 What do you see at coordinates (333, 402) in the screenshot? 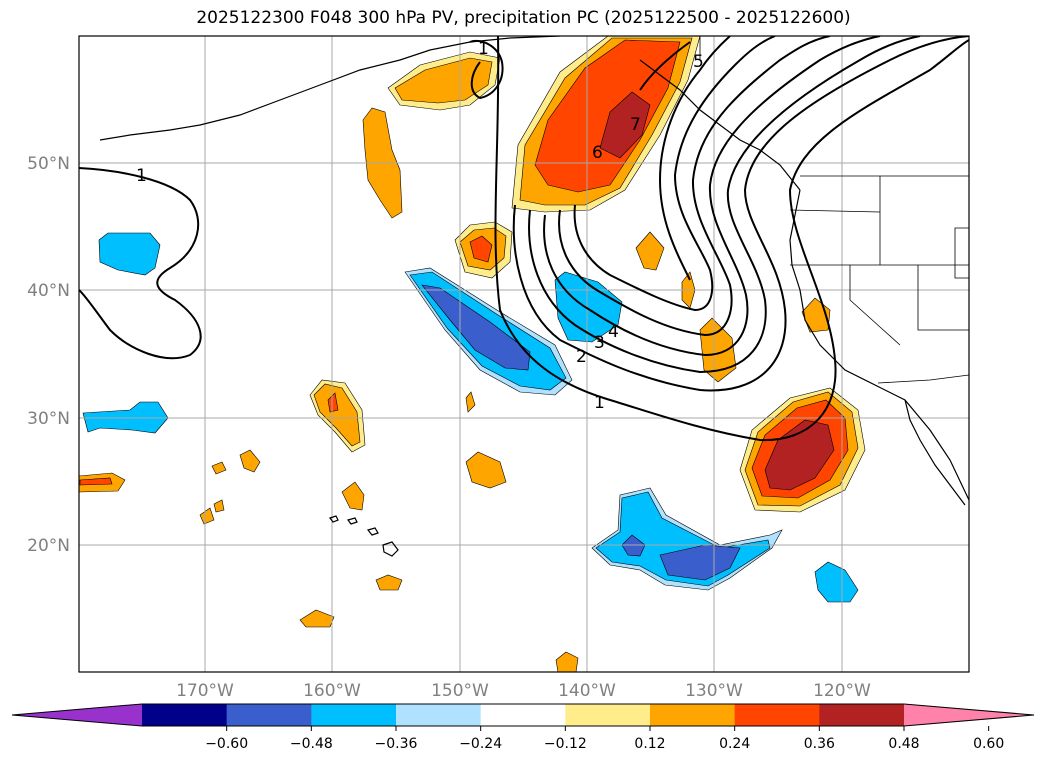
I see `anomaly-central-a-red` at bounding box center [333, 402].